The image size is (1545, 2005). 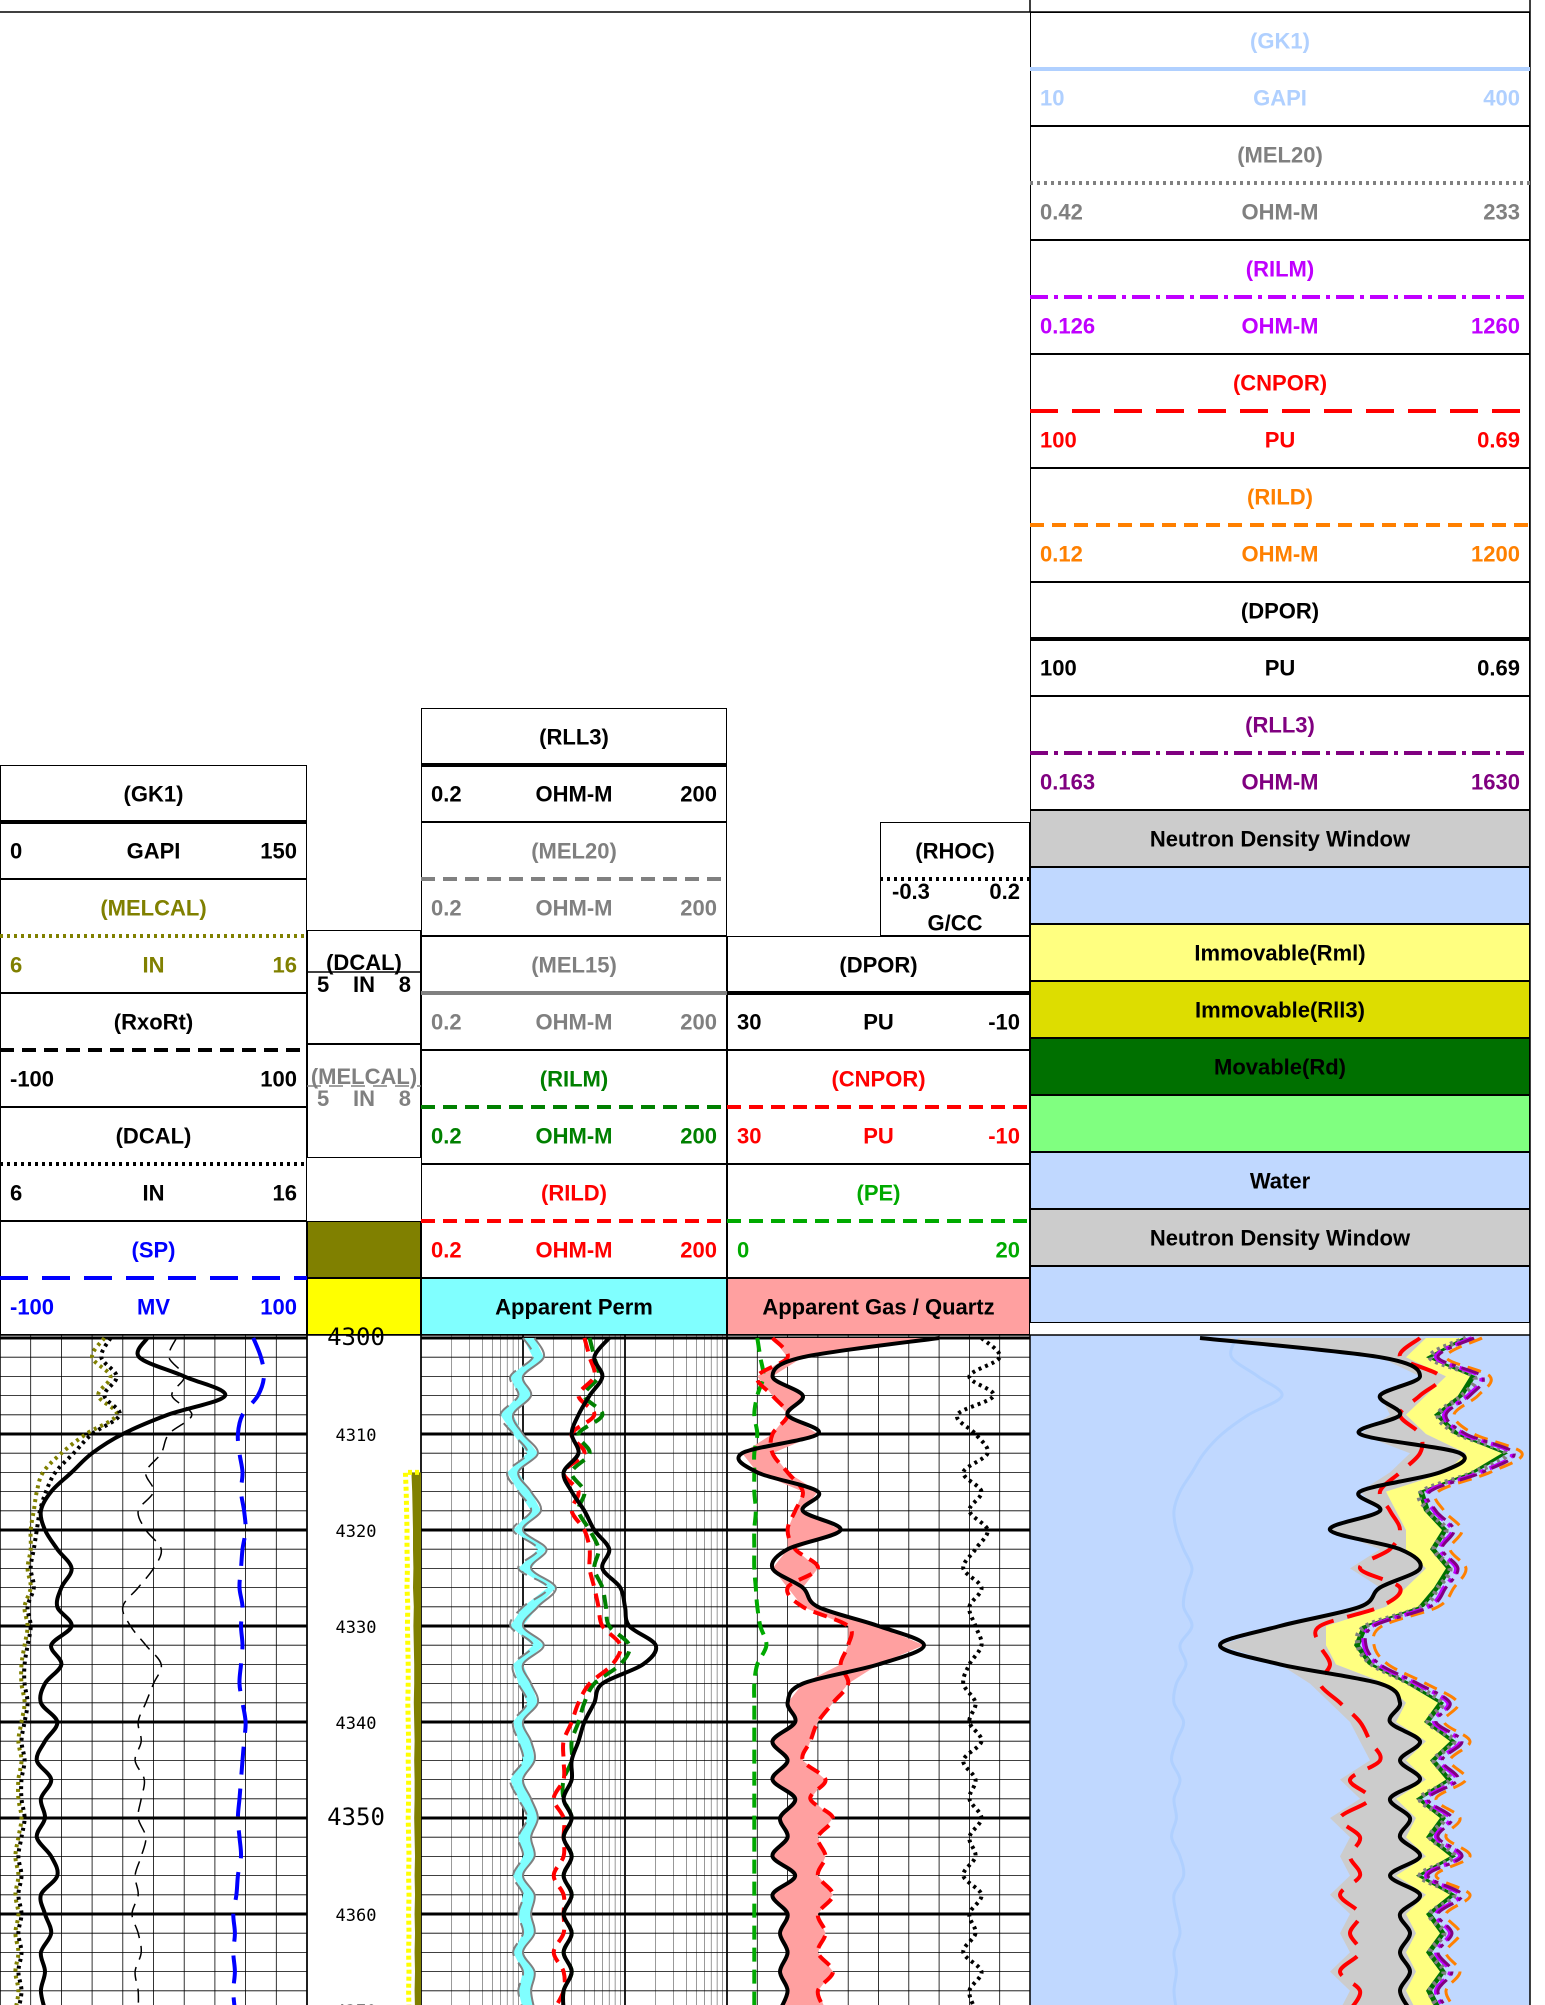 What do you see at coordinates (405, 984) in the screenshot?
I see `depth-curve-0-max: 8` at bounding box center [405, 984].